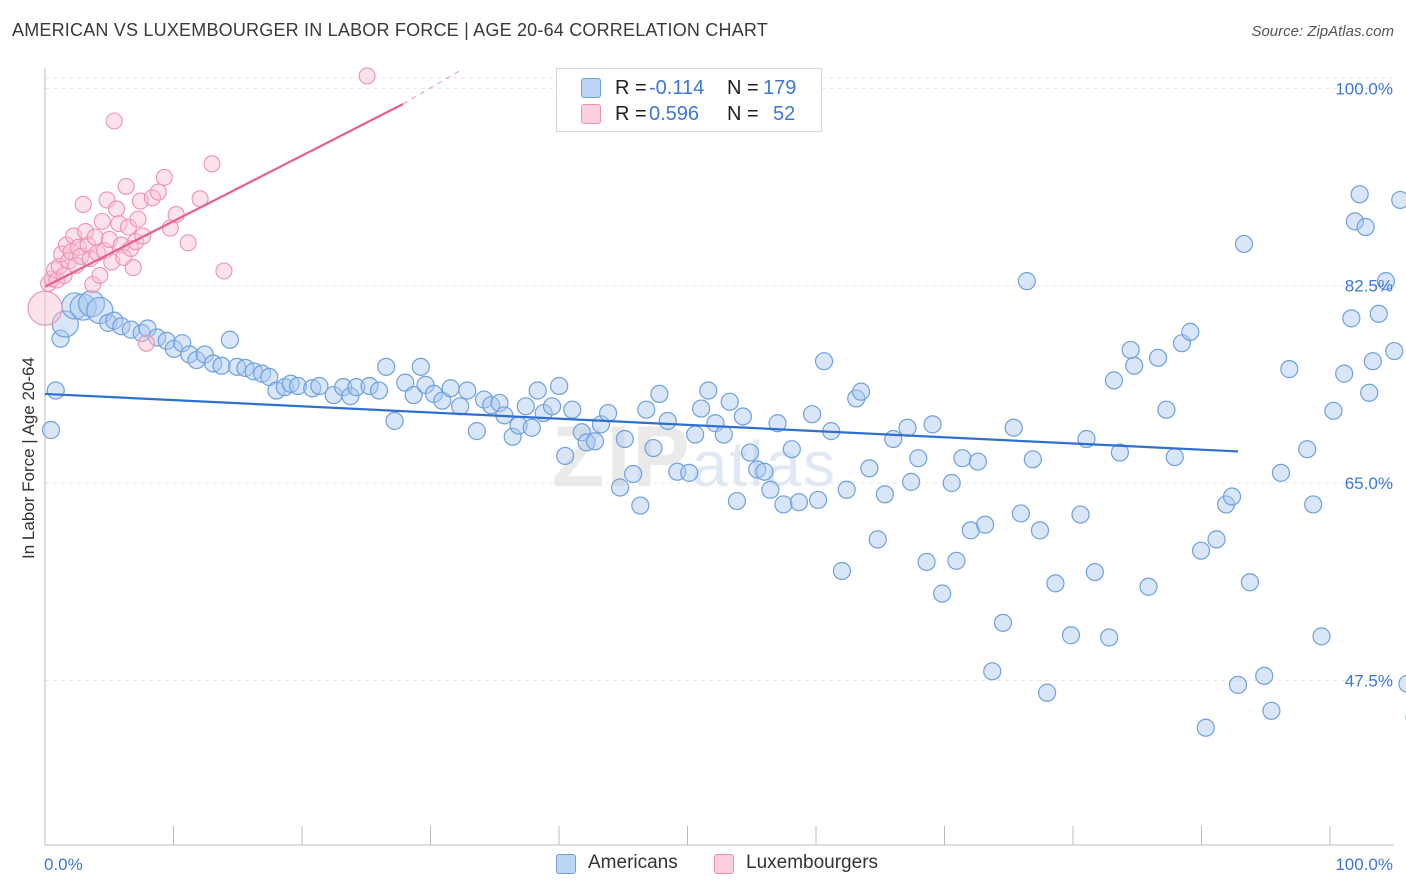 The image size is (1406, 892). Describe the element at coordinates (622, 457) in the screenshot. I see `watermark-main: ZIP` at that location.